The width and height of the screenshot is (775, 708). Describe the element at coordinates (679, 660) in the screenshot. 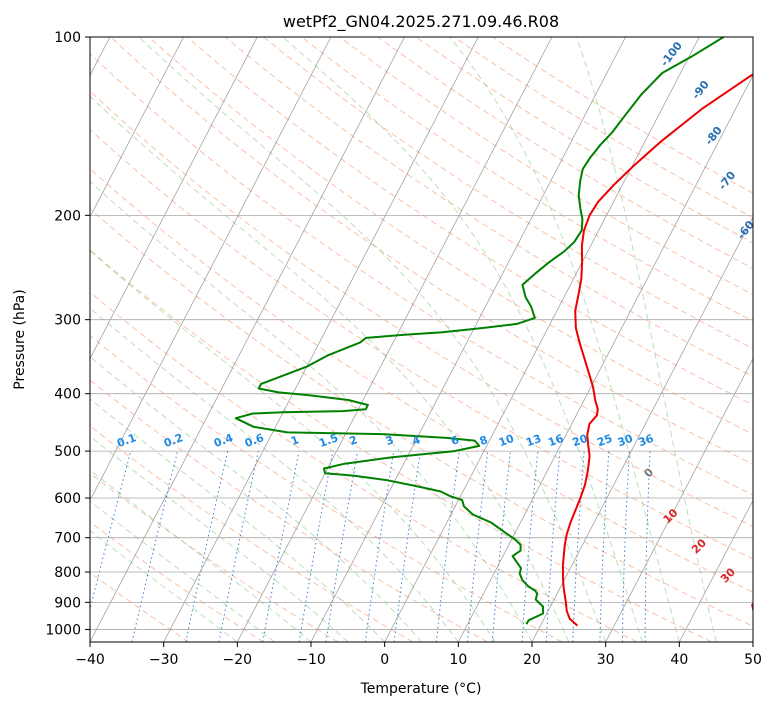

I see `x-tick-label: 40` at that location.